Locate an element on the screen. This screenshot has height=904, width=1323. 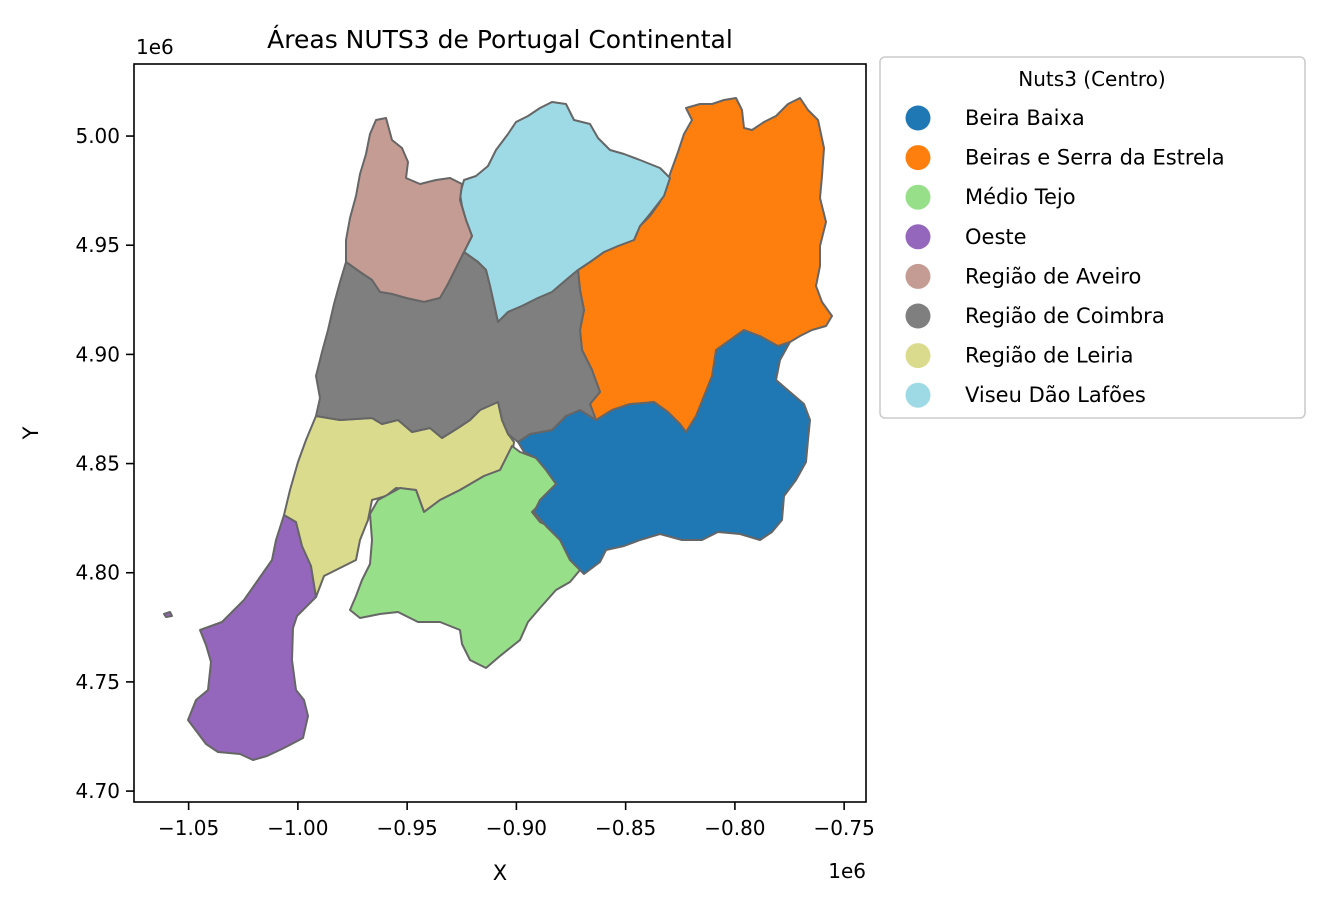
legend-label: Região de Coimbra is located at coordinates (1065, 316).